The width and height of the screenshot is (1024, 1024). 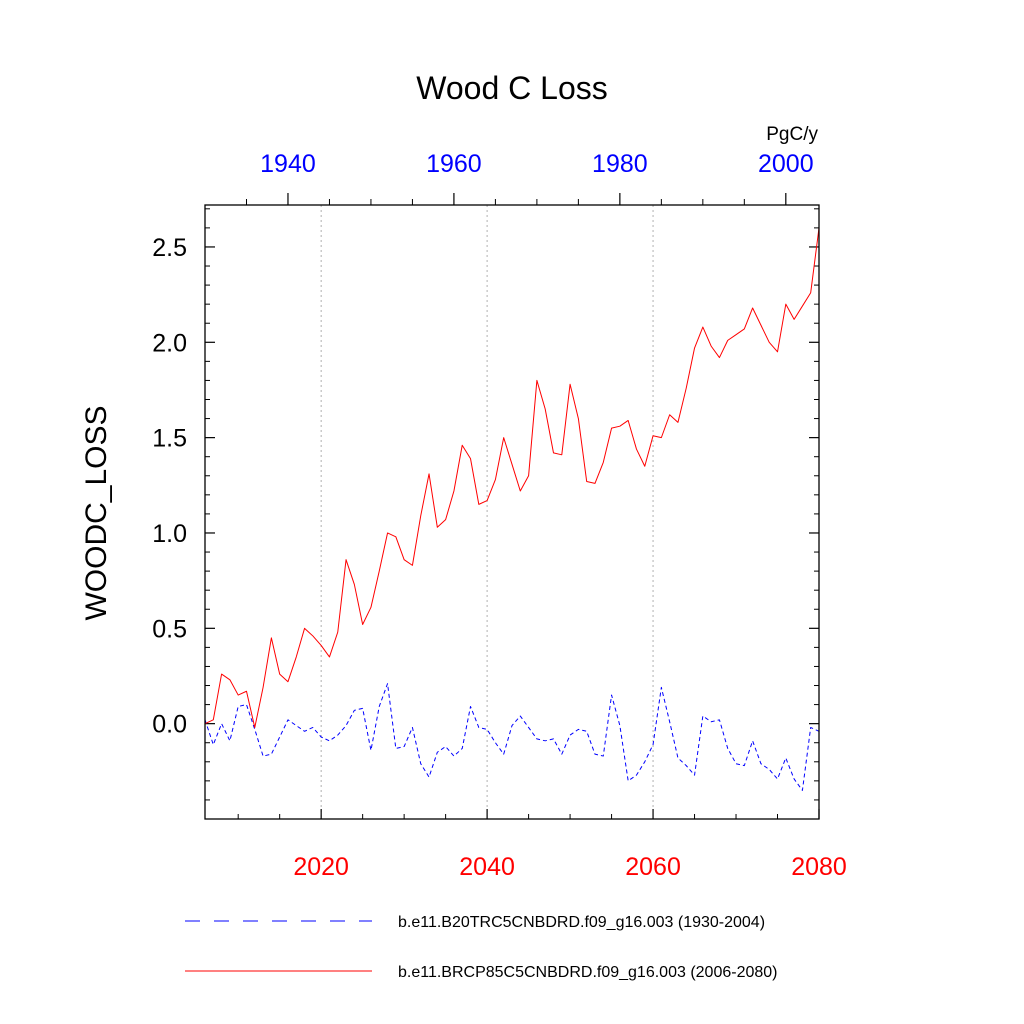 I want to click on units-label: PgC/y, so click(x=792, y=134).